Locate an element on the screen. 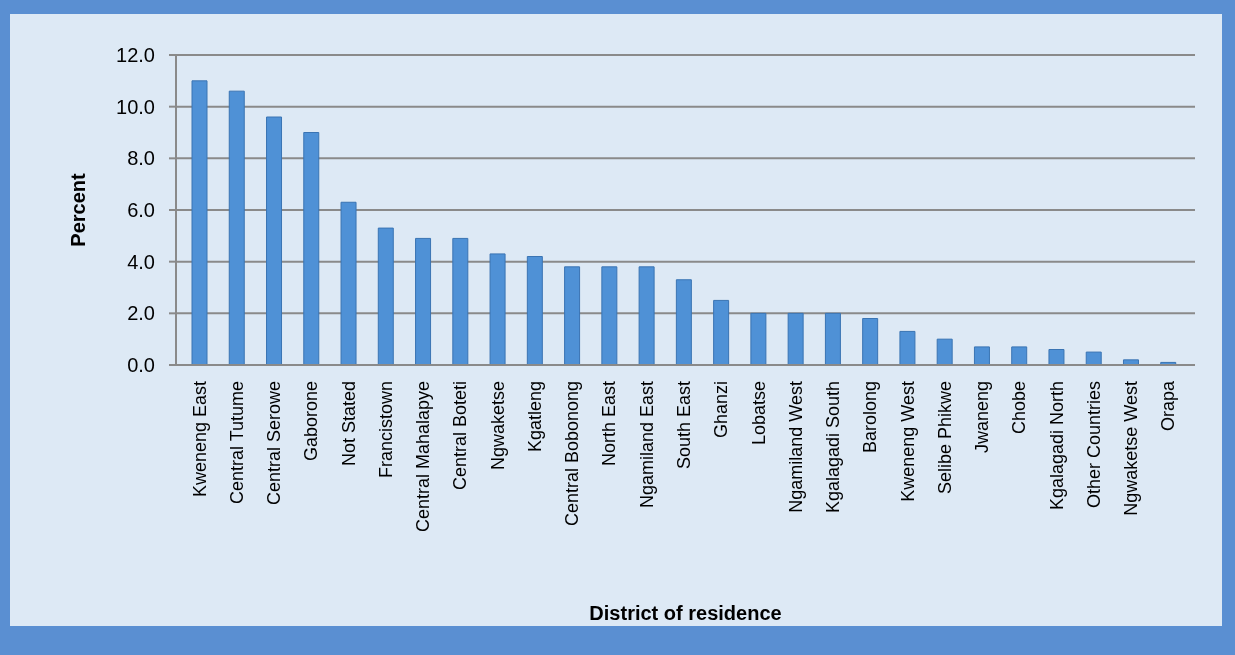 The height and width of the screenshot is (655, 1235). x-tick-label: Not Stated is located at coordinates (348, 424).